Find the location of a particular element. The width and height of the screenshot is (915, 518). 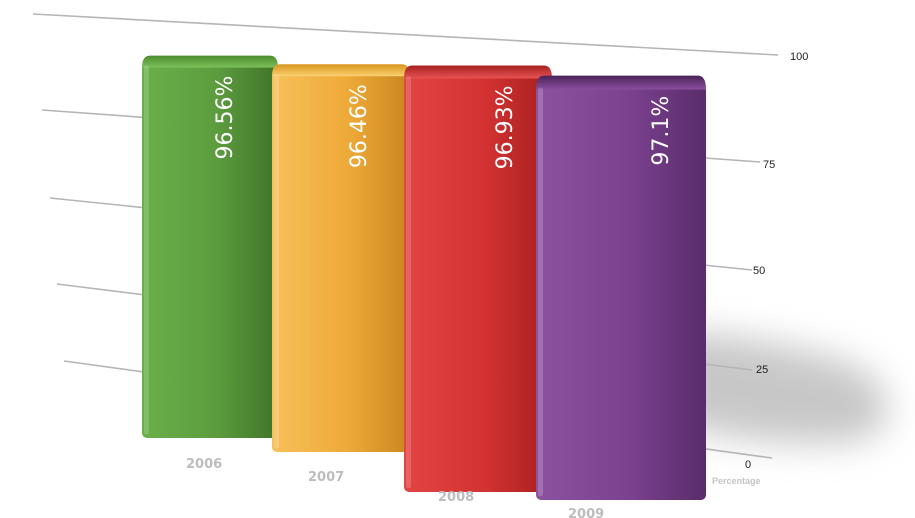

data-label-2007: 96.46% is located at coordinates (359, 126).